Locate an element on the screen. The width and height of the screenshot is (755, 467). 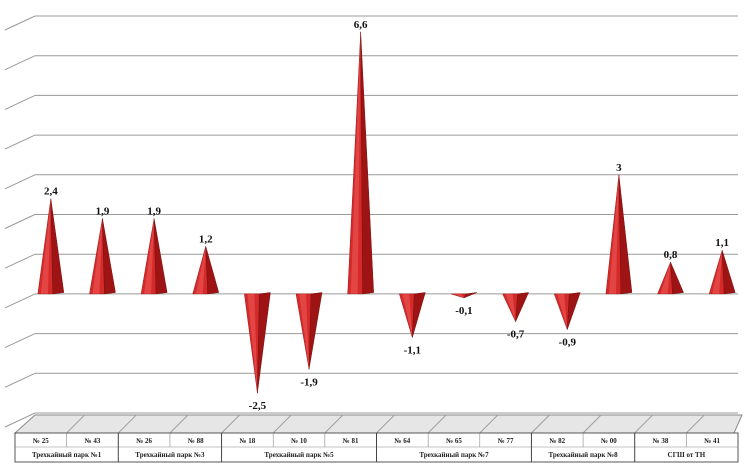
bar-№ 18 is located at coordinates (257, 343).